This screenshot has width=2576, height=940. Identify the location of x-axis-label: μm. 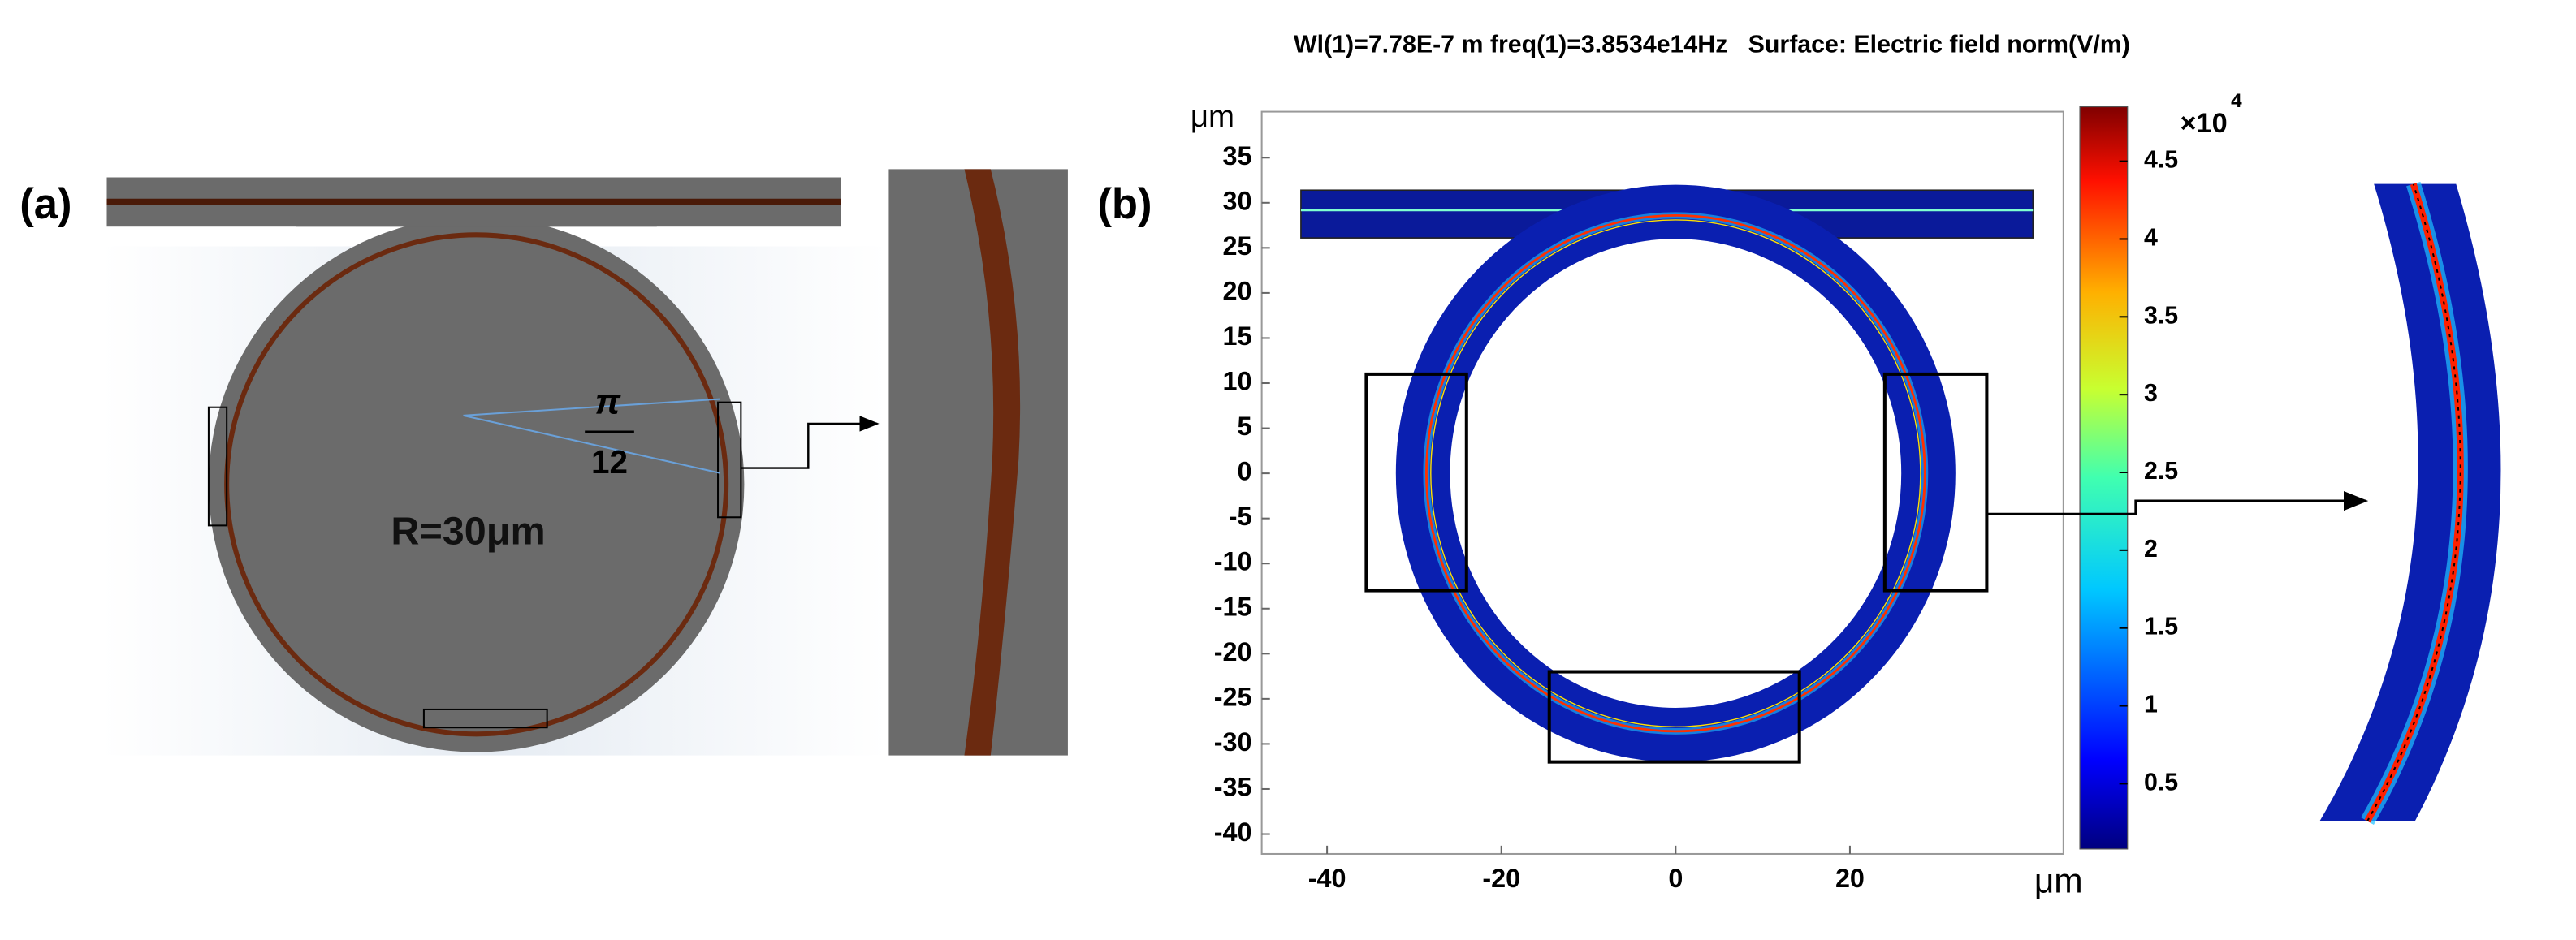
(2059, 882).